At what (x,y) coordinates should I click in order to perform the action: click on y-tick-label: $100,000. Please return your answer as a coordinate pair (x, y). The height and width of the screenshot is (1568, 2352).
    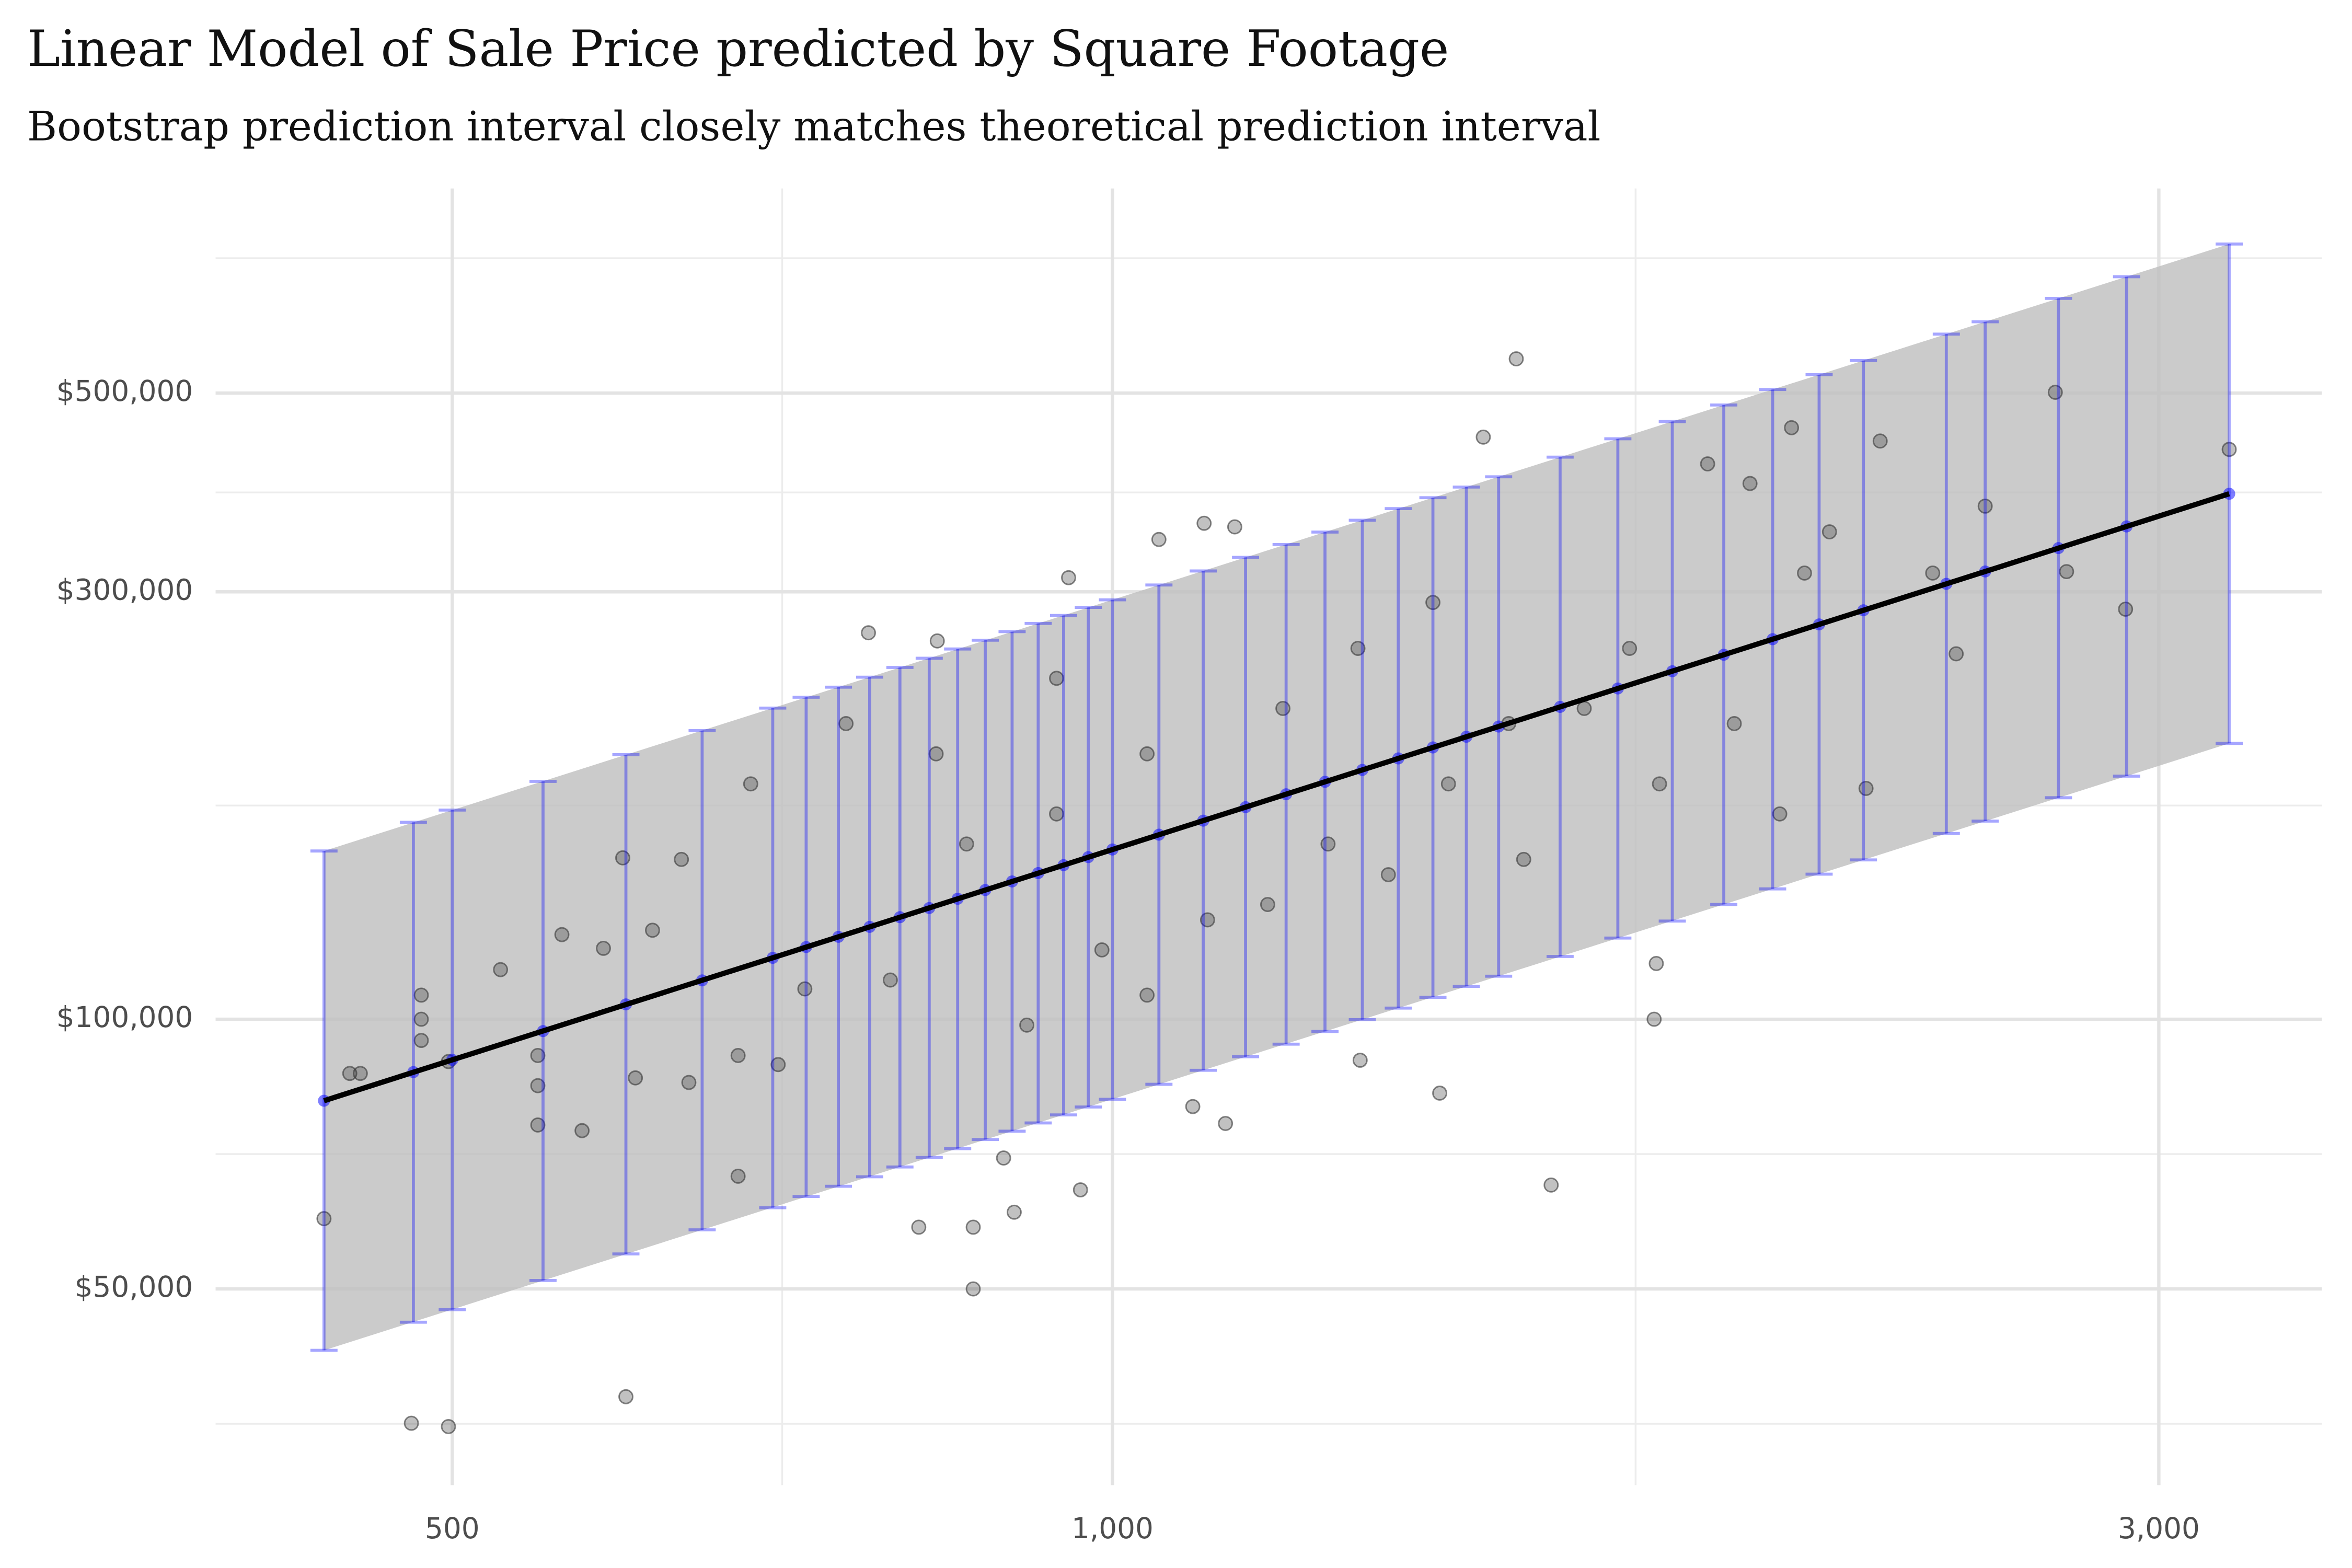
    Looking at the image, I should click on (124, 1017).